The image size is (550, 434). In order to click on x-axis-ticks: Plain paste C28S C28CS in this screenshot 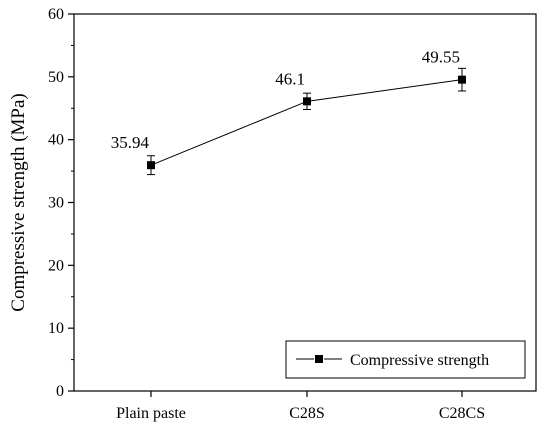, I will do `click(300, 406)`.